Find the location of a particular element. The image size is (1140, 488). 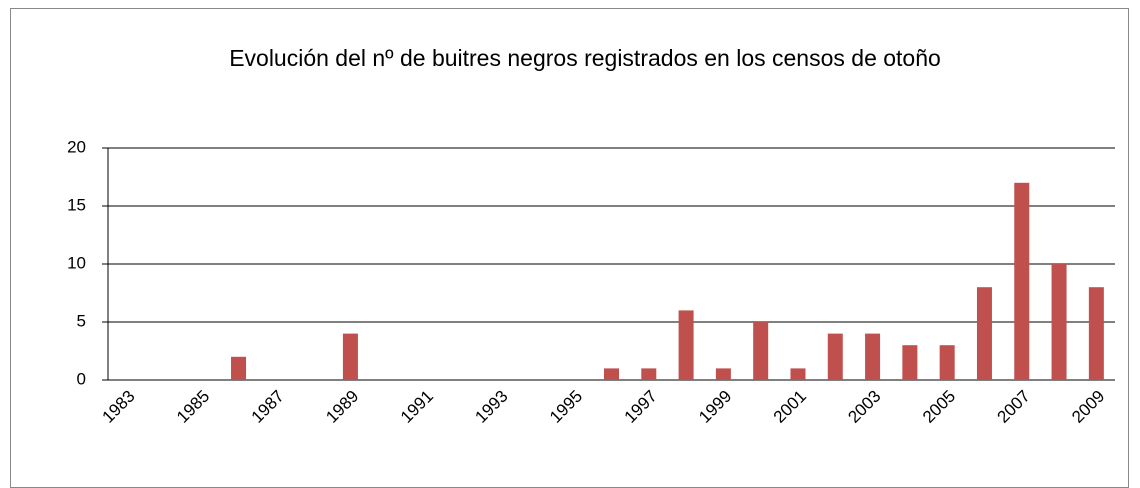

y-tick-label: 5 is located at coordinates (81, 320).